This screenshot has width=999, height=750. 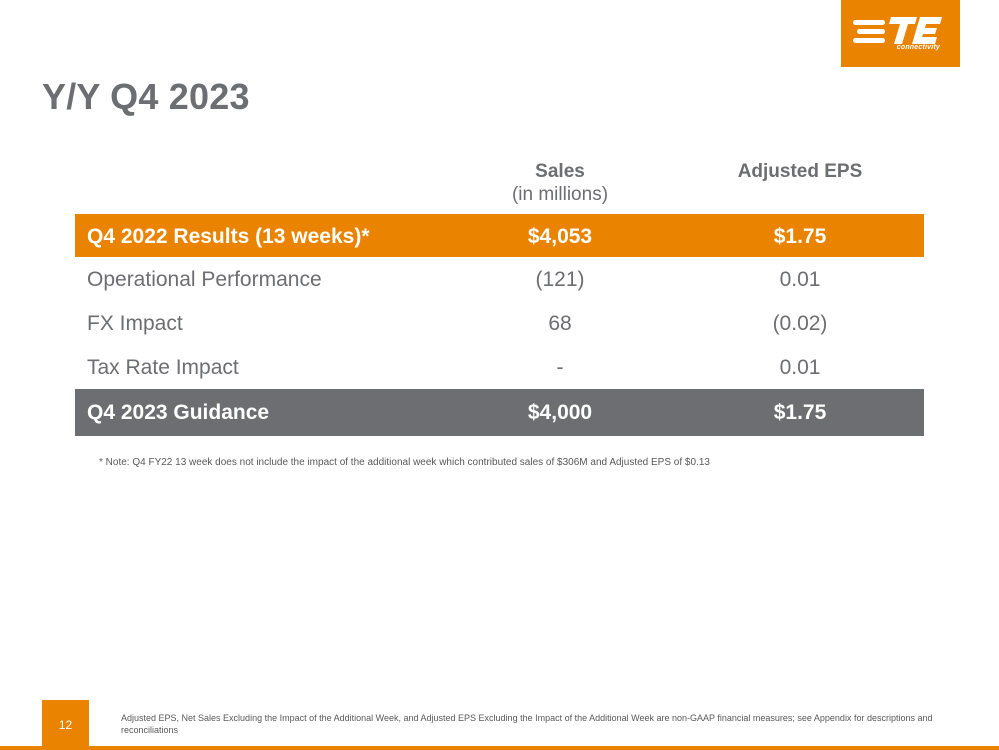 What do you see at coordinates (560, 171) in the screenshot?
I see `column-header-sales-label: Sales` at bounding box center [560, 171].